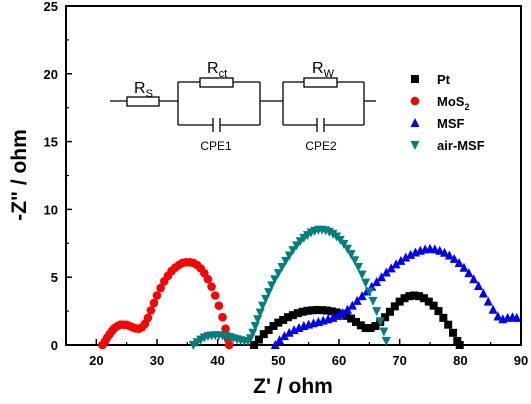  I want to click on legend-entry: Pt, so click(431, 79).